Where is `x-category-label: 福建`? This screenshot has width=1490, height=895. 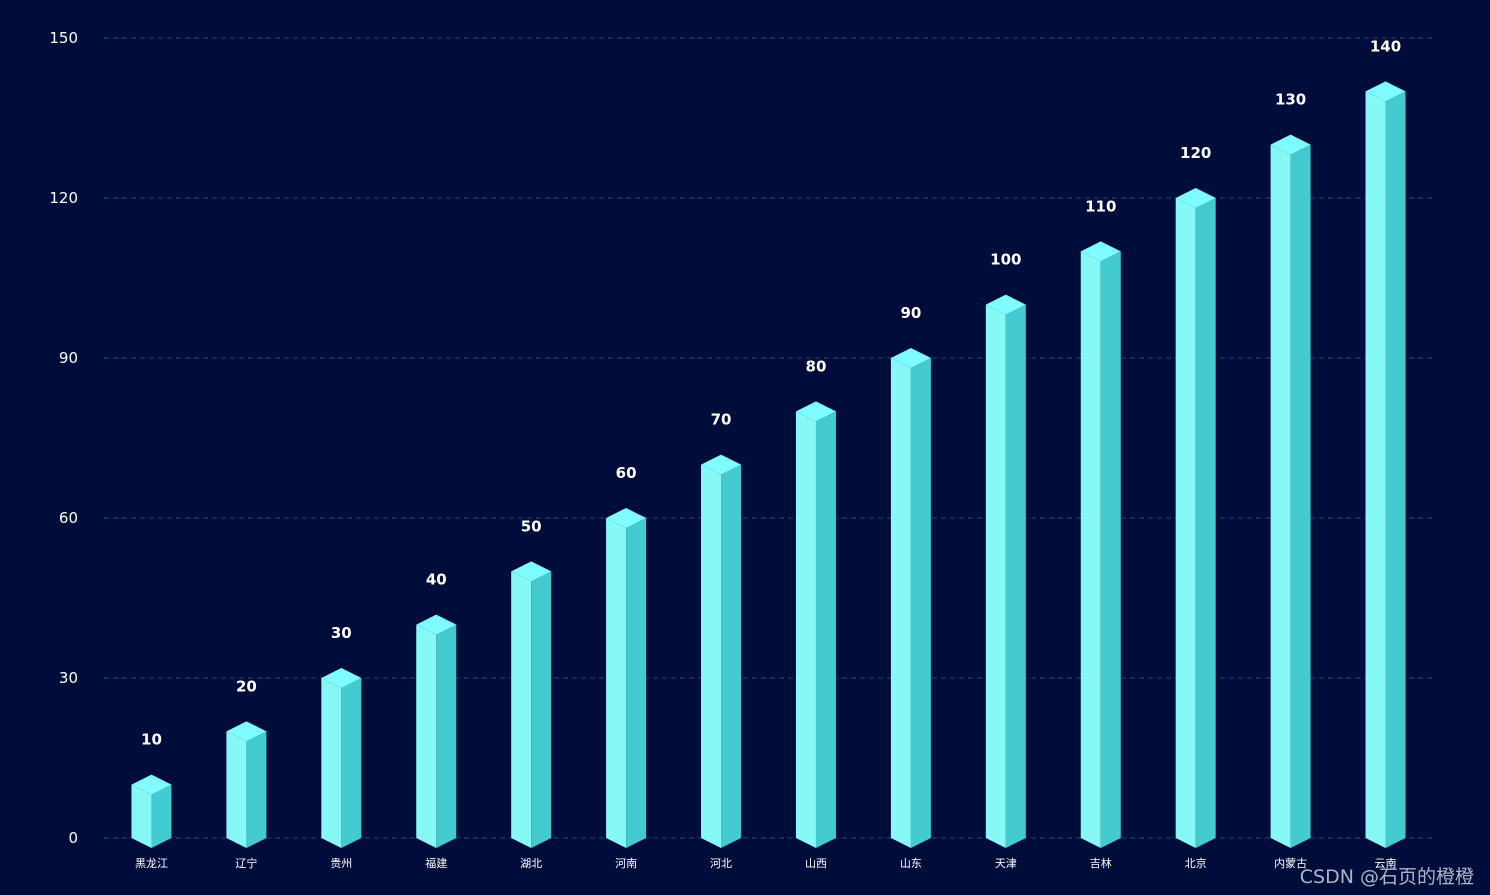
x-category-label: 福建 is located at coordinates (436, 863).